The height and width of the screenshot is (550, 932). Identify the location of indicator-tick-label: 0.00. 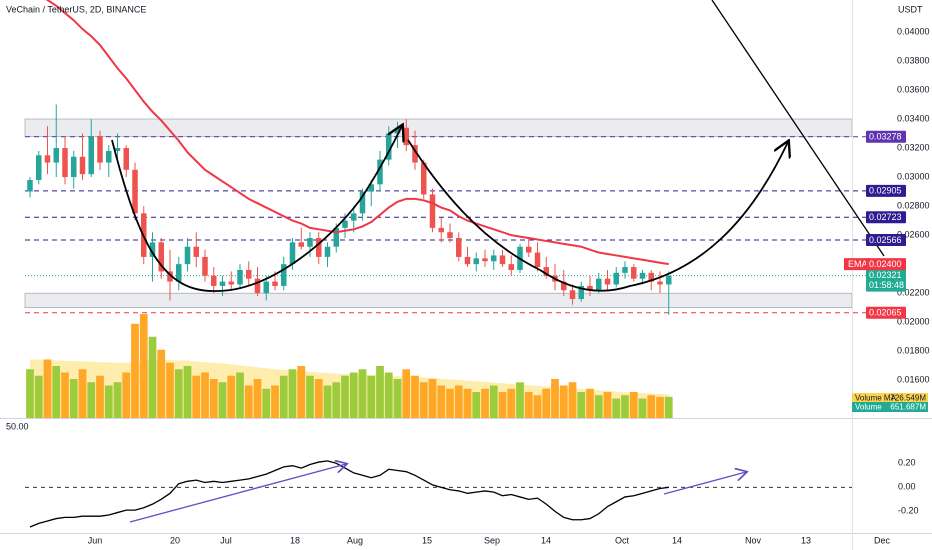
(907, 487).